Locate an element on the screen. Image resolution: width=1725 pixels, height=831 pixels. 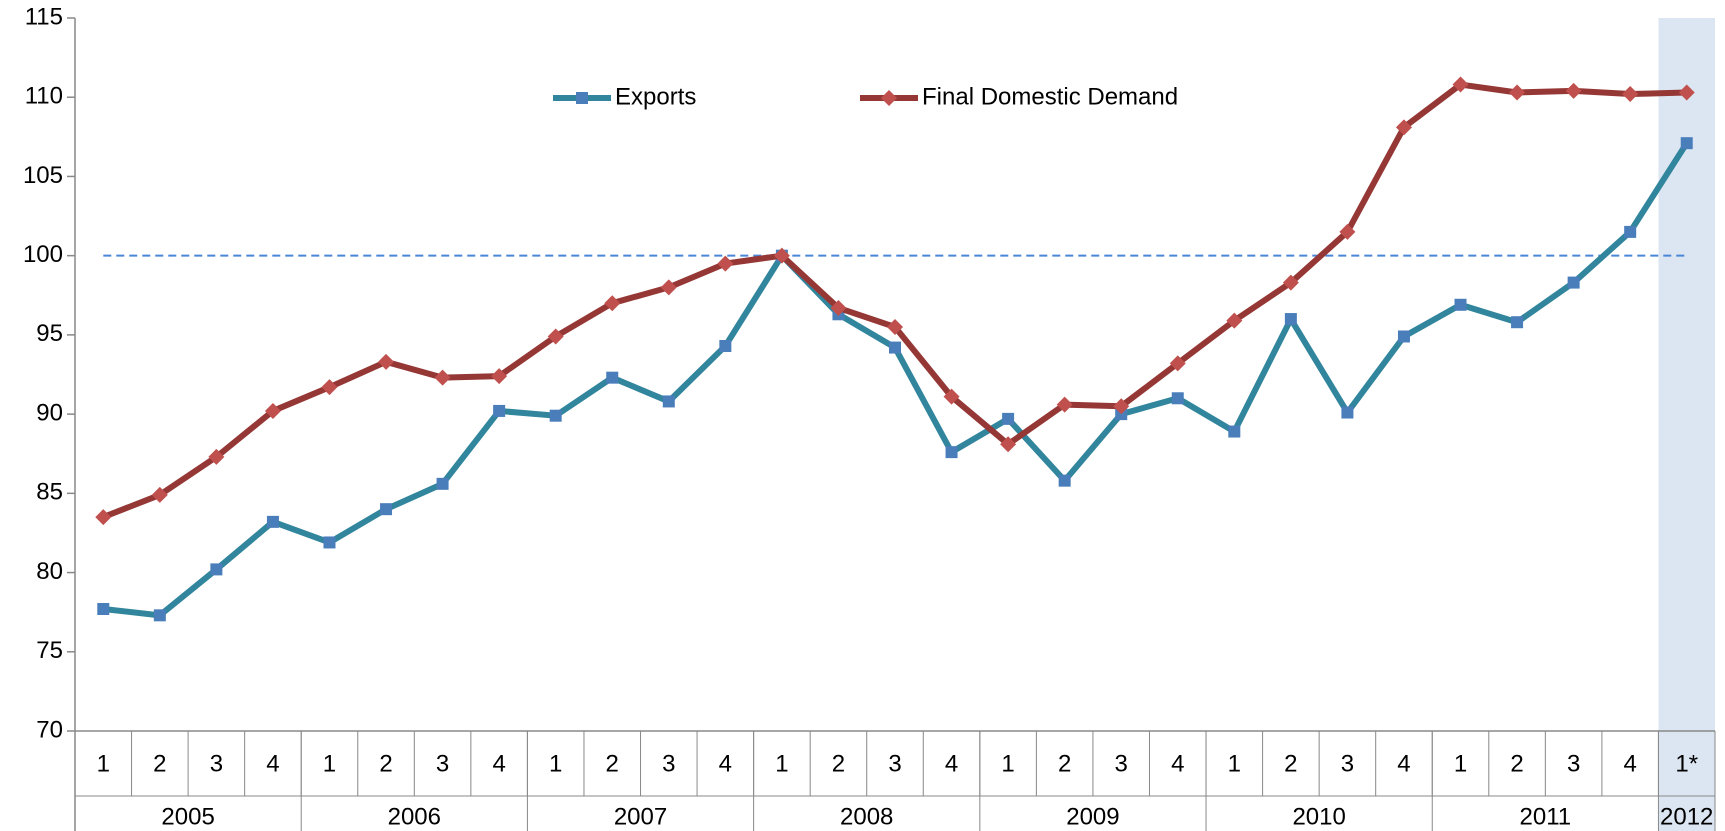
y-tick-label: 85 is located at coordinates (49, 492).